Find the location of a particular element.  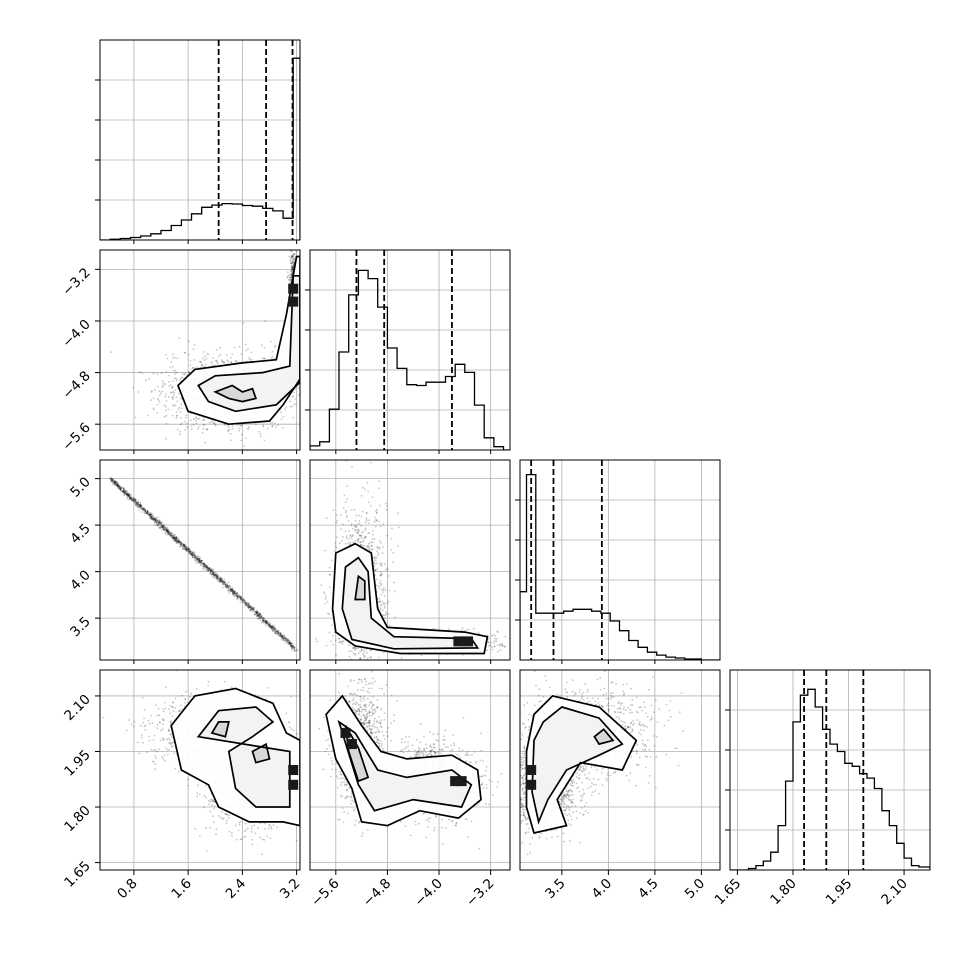

y-tick-label: −3.2 is located at coordinates (76, 282).